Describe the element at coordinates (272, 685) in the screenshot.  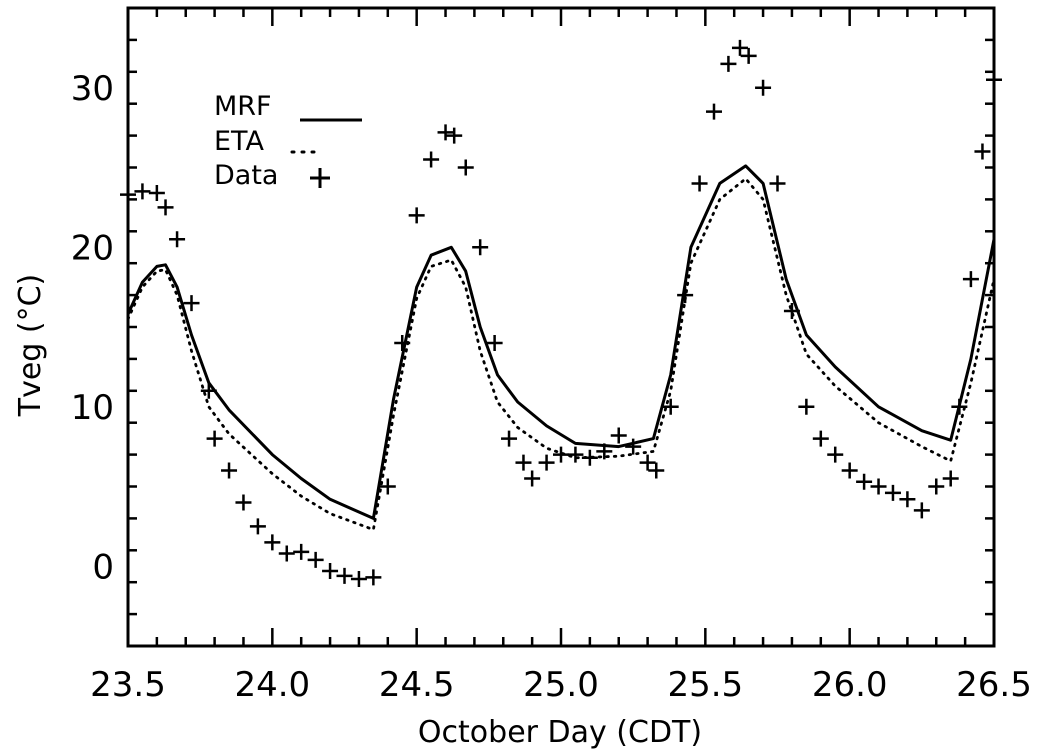
I see `x-tick-label: 24.0` at that location.